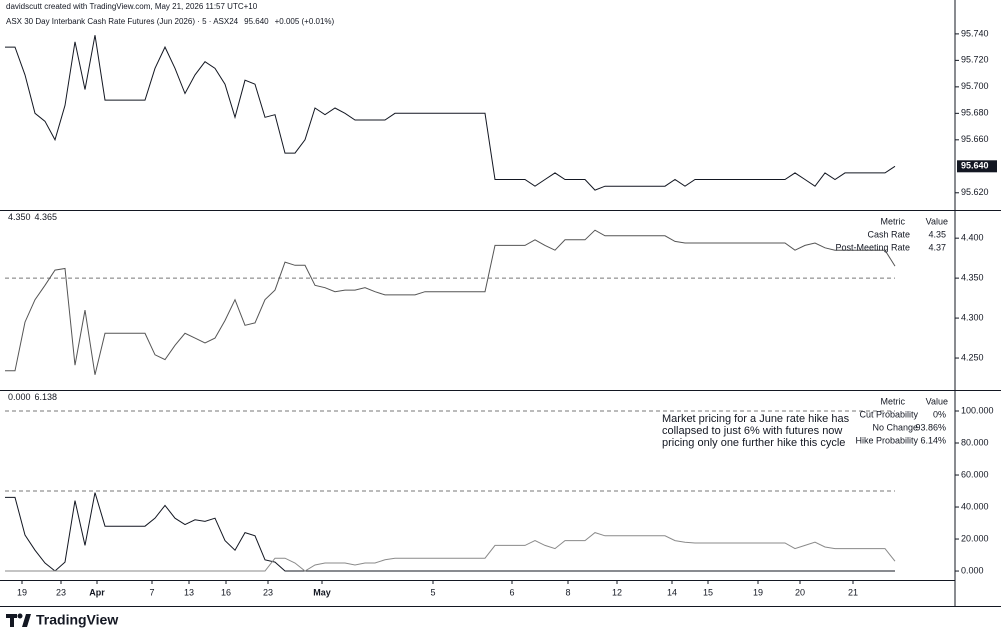 Image resolution: width=1001 pixels, height=637 pixels. I want to click on last-value-label: 95.640, so click(975, 166).